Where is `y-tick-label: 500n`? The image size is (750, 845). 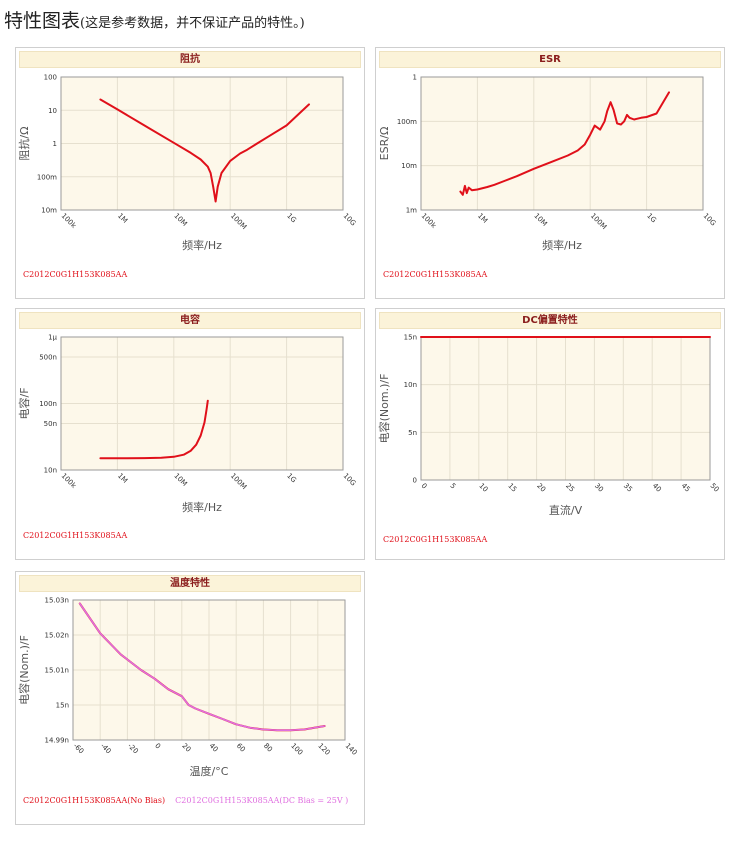 y-tick-label: 500n is located at coordinates (48, 358).